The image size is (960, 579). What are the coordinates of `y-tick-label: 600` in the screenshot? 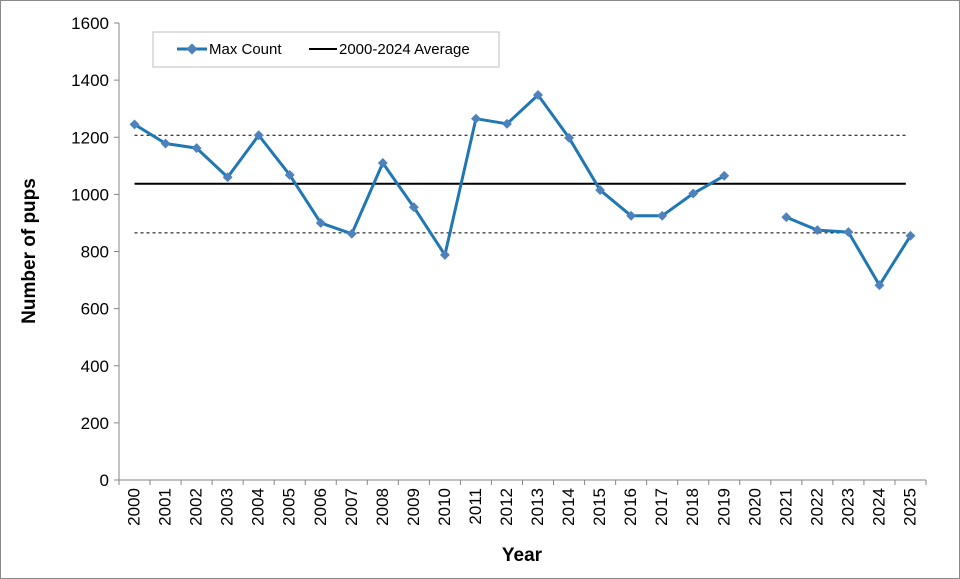 It's located at (95, 309).